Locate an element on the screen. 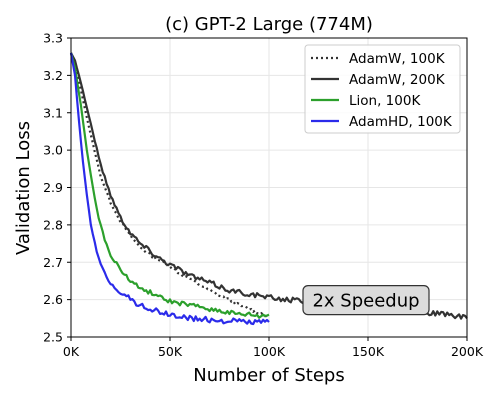 The height and width of the screenshot is (400, 500). y-tick-label: 3.1 is located at coordinates (53, 112).